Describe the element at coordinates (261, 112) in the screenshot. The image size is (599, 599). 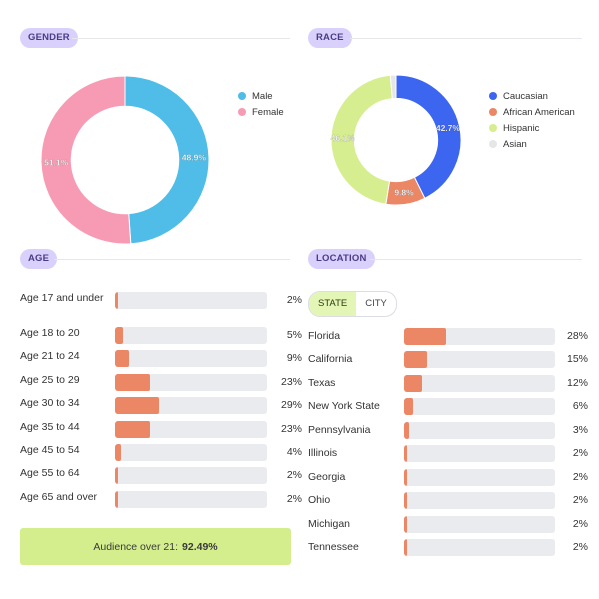
I see `legend-item-female: Female` at that location.